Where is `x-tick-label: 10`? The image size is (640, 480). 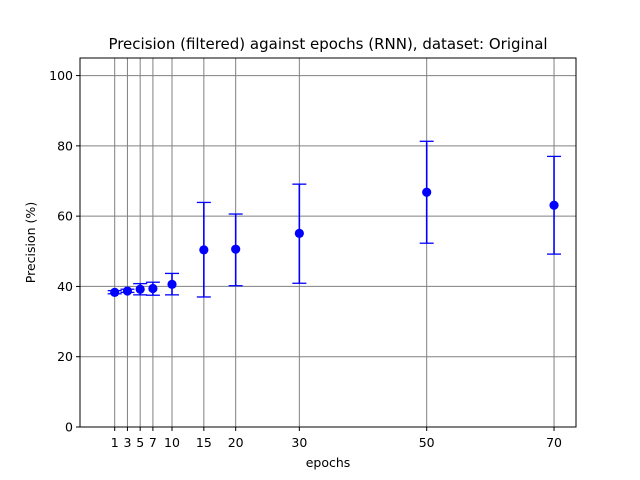
x-tick-label: 10 is located at coordinates (172, 442).